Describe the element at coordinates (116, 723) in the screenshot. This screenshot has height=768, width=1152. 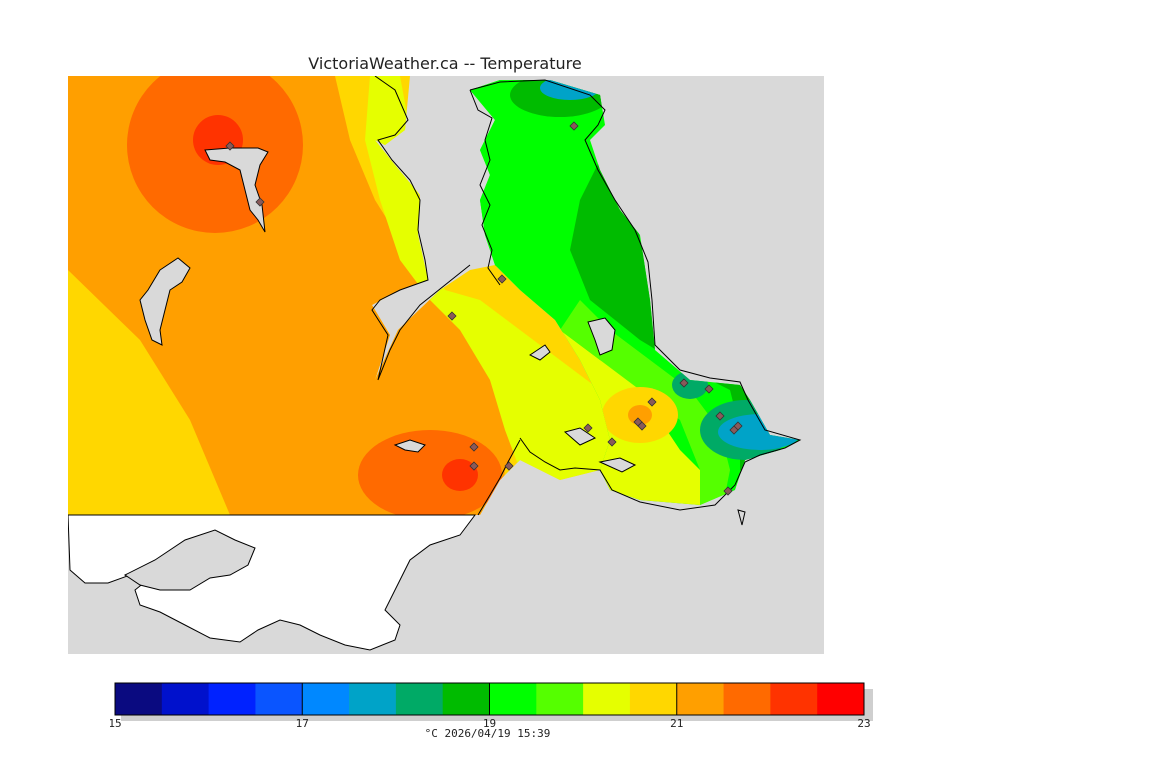
I see `colorbar-tick-label: 15` at that location.